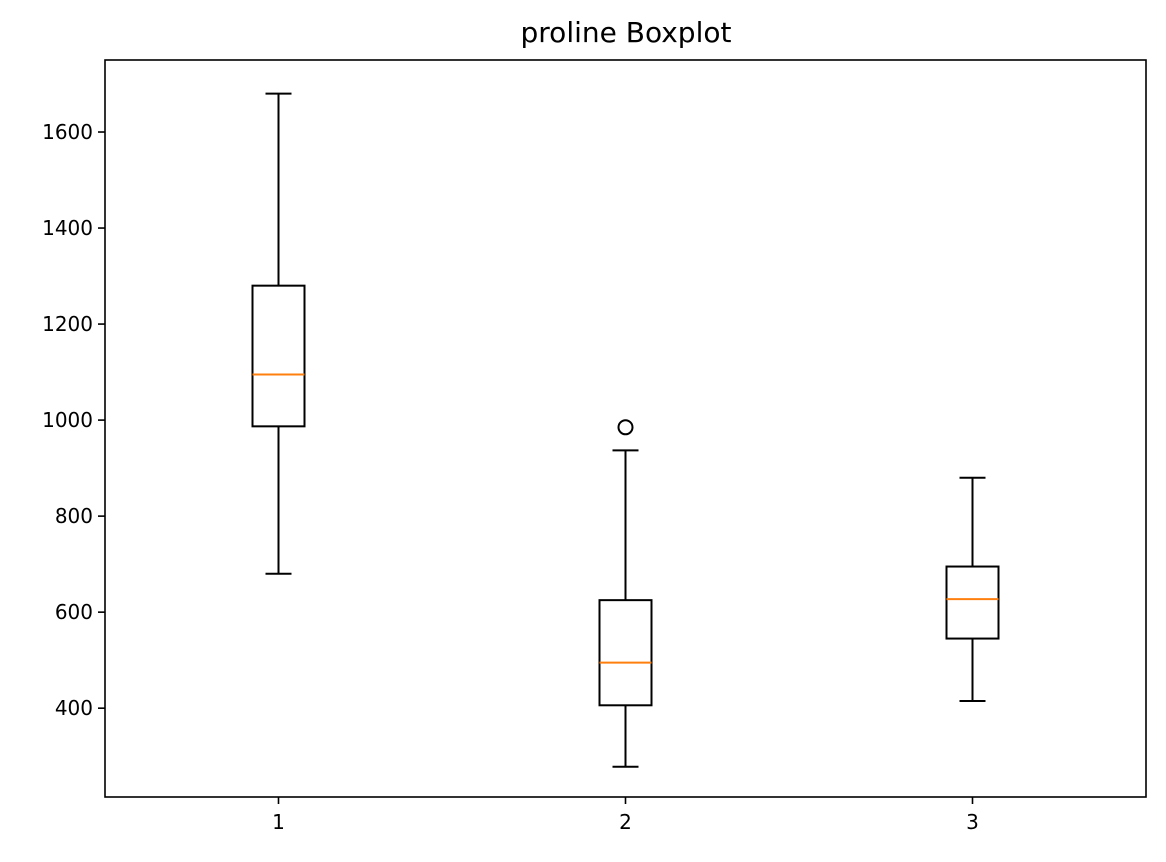 The width and height of the screenshot is (1166, 862). I want to click on y-tick-label: 400, so click(74, 708).